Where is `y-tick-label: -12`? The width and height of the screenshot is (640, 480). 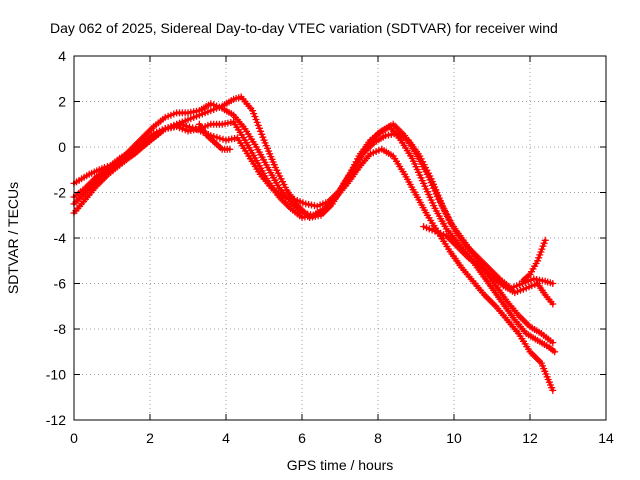 y-tick-label: -12 is located at coordinates (56, 420).